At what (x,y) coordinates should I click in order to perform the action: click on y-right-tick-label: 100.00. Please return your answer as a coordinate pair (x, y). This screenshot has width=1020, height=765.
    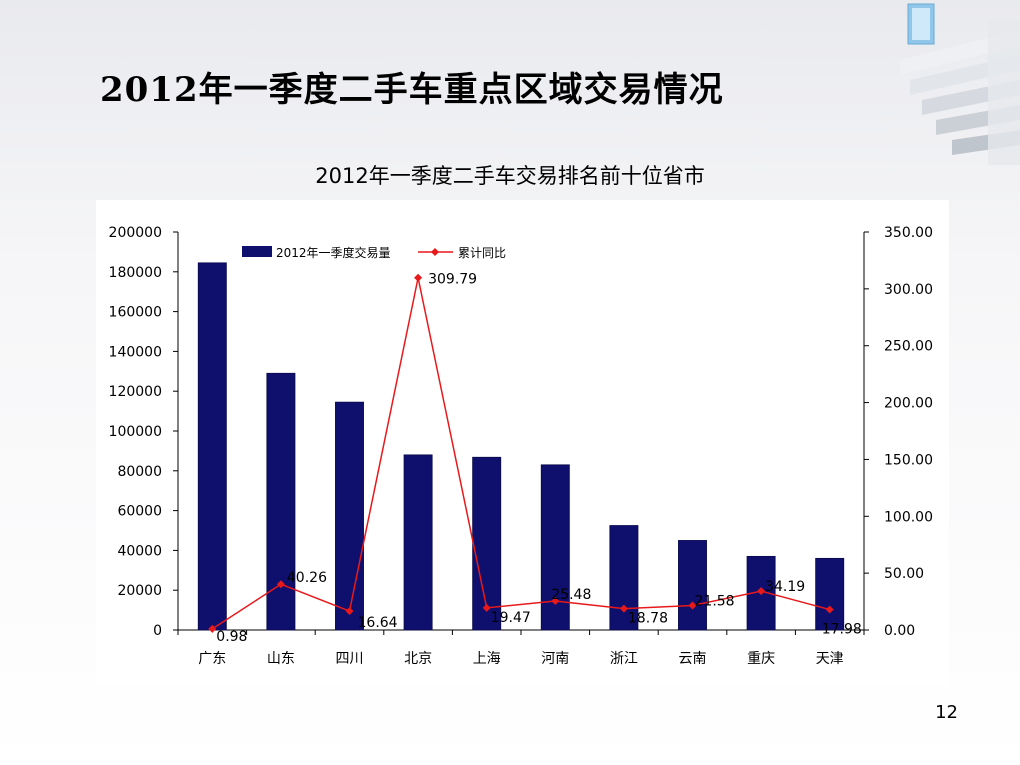
    Looking at the image, I should click on (908, 517).